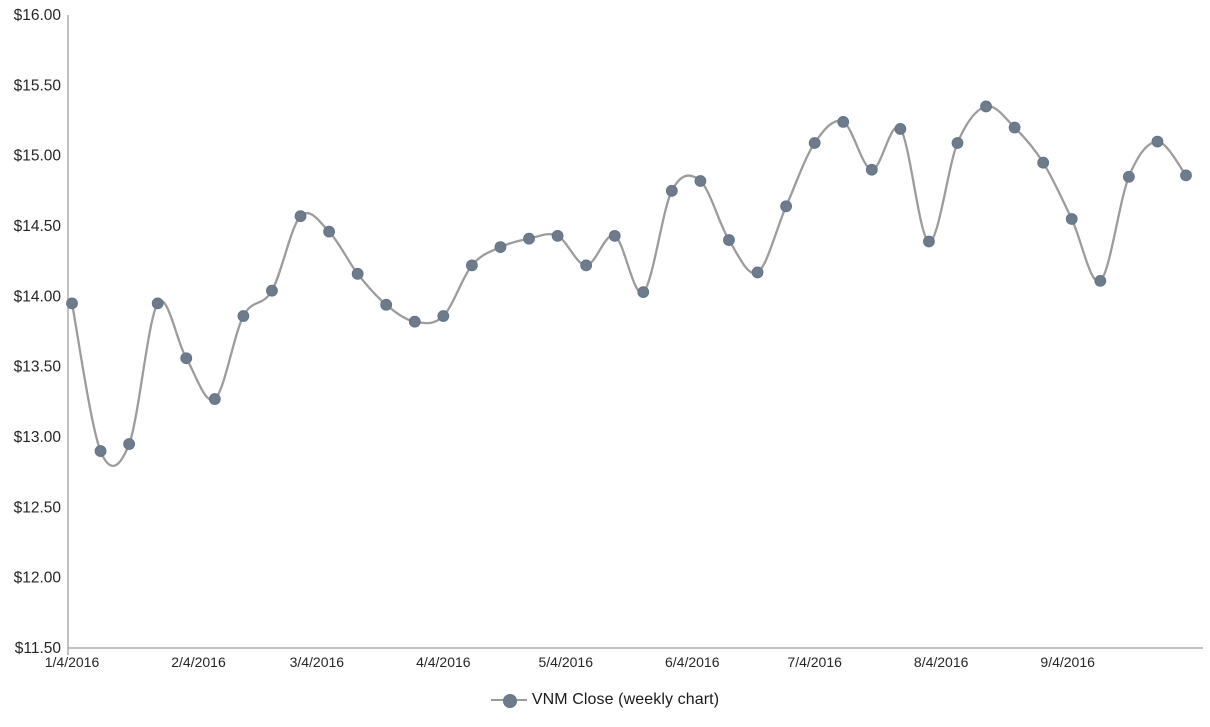  What do you see at coordinates (941, 662) in the screenshot?
I see `x-axis-tick-label: 8/4/2016` at bounding box center [941, 662].